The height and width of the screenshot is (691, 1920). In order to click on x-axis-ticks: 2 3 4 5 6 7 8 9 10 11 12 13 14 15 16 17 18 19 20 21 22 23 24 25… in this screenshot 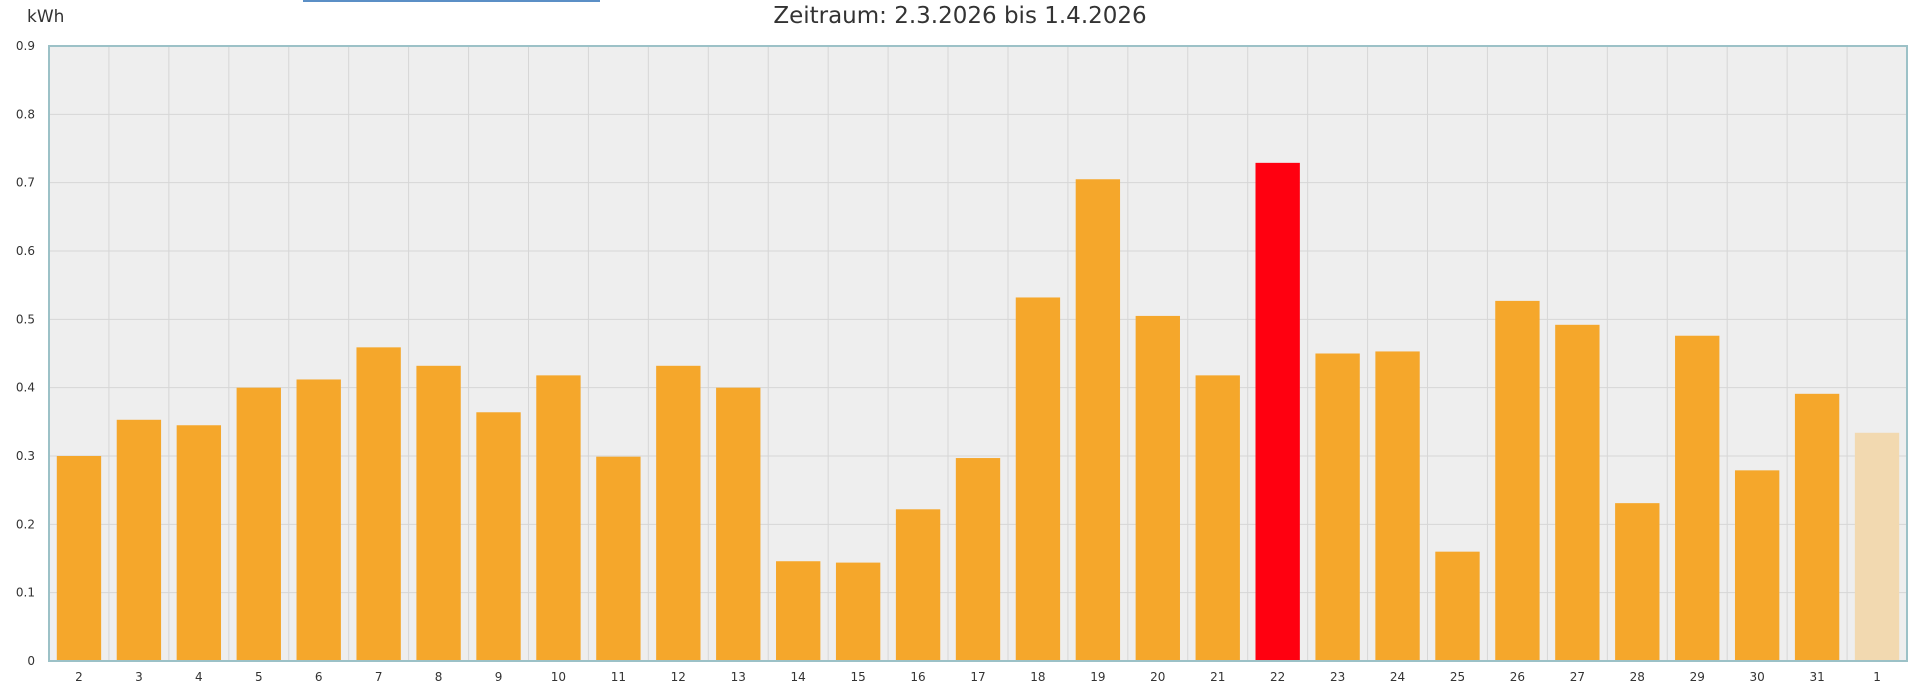, I will do `click(978, 677)`.